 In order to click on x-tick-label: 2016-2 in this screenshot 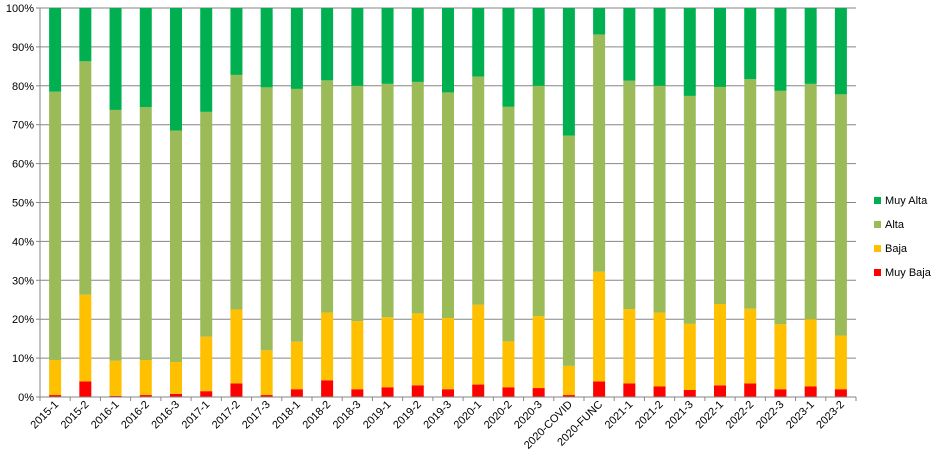, I will do `click(135, 415)`.